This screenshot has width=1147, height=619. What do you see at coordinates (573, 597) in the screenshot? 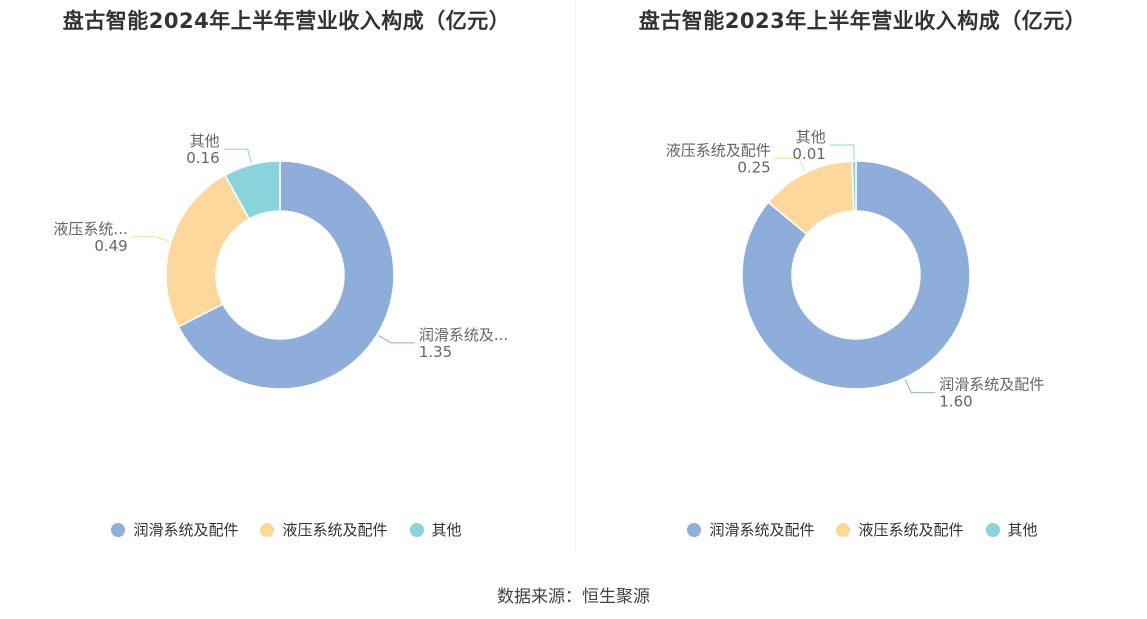
I see `data-source-note: 数据来源：恒生聚源` at bounding box center [573, 597].